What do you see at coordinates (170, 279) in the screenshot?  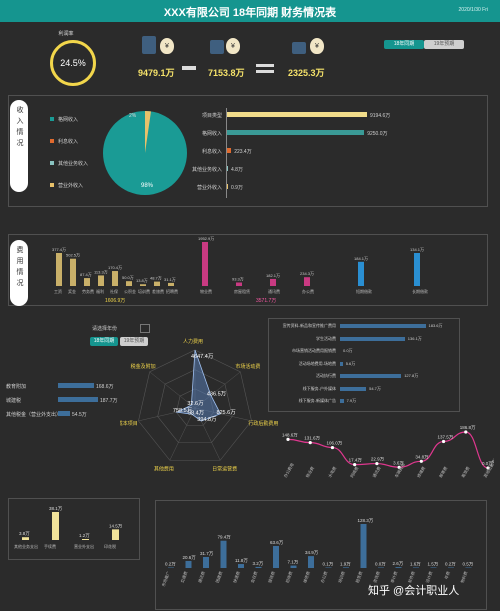 I see `cost-bar-value: 31.1万` at bounding box center [170, 279].